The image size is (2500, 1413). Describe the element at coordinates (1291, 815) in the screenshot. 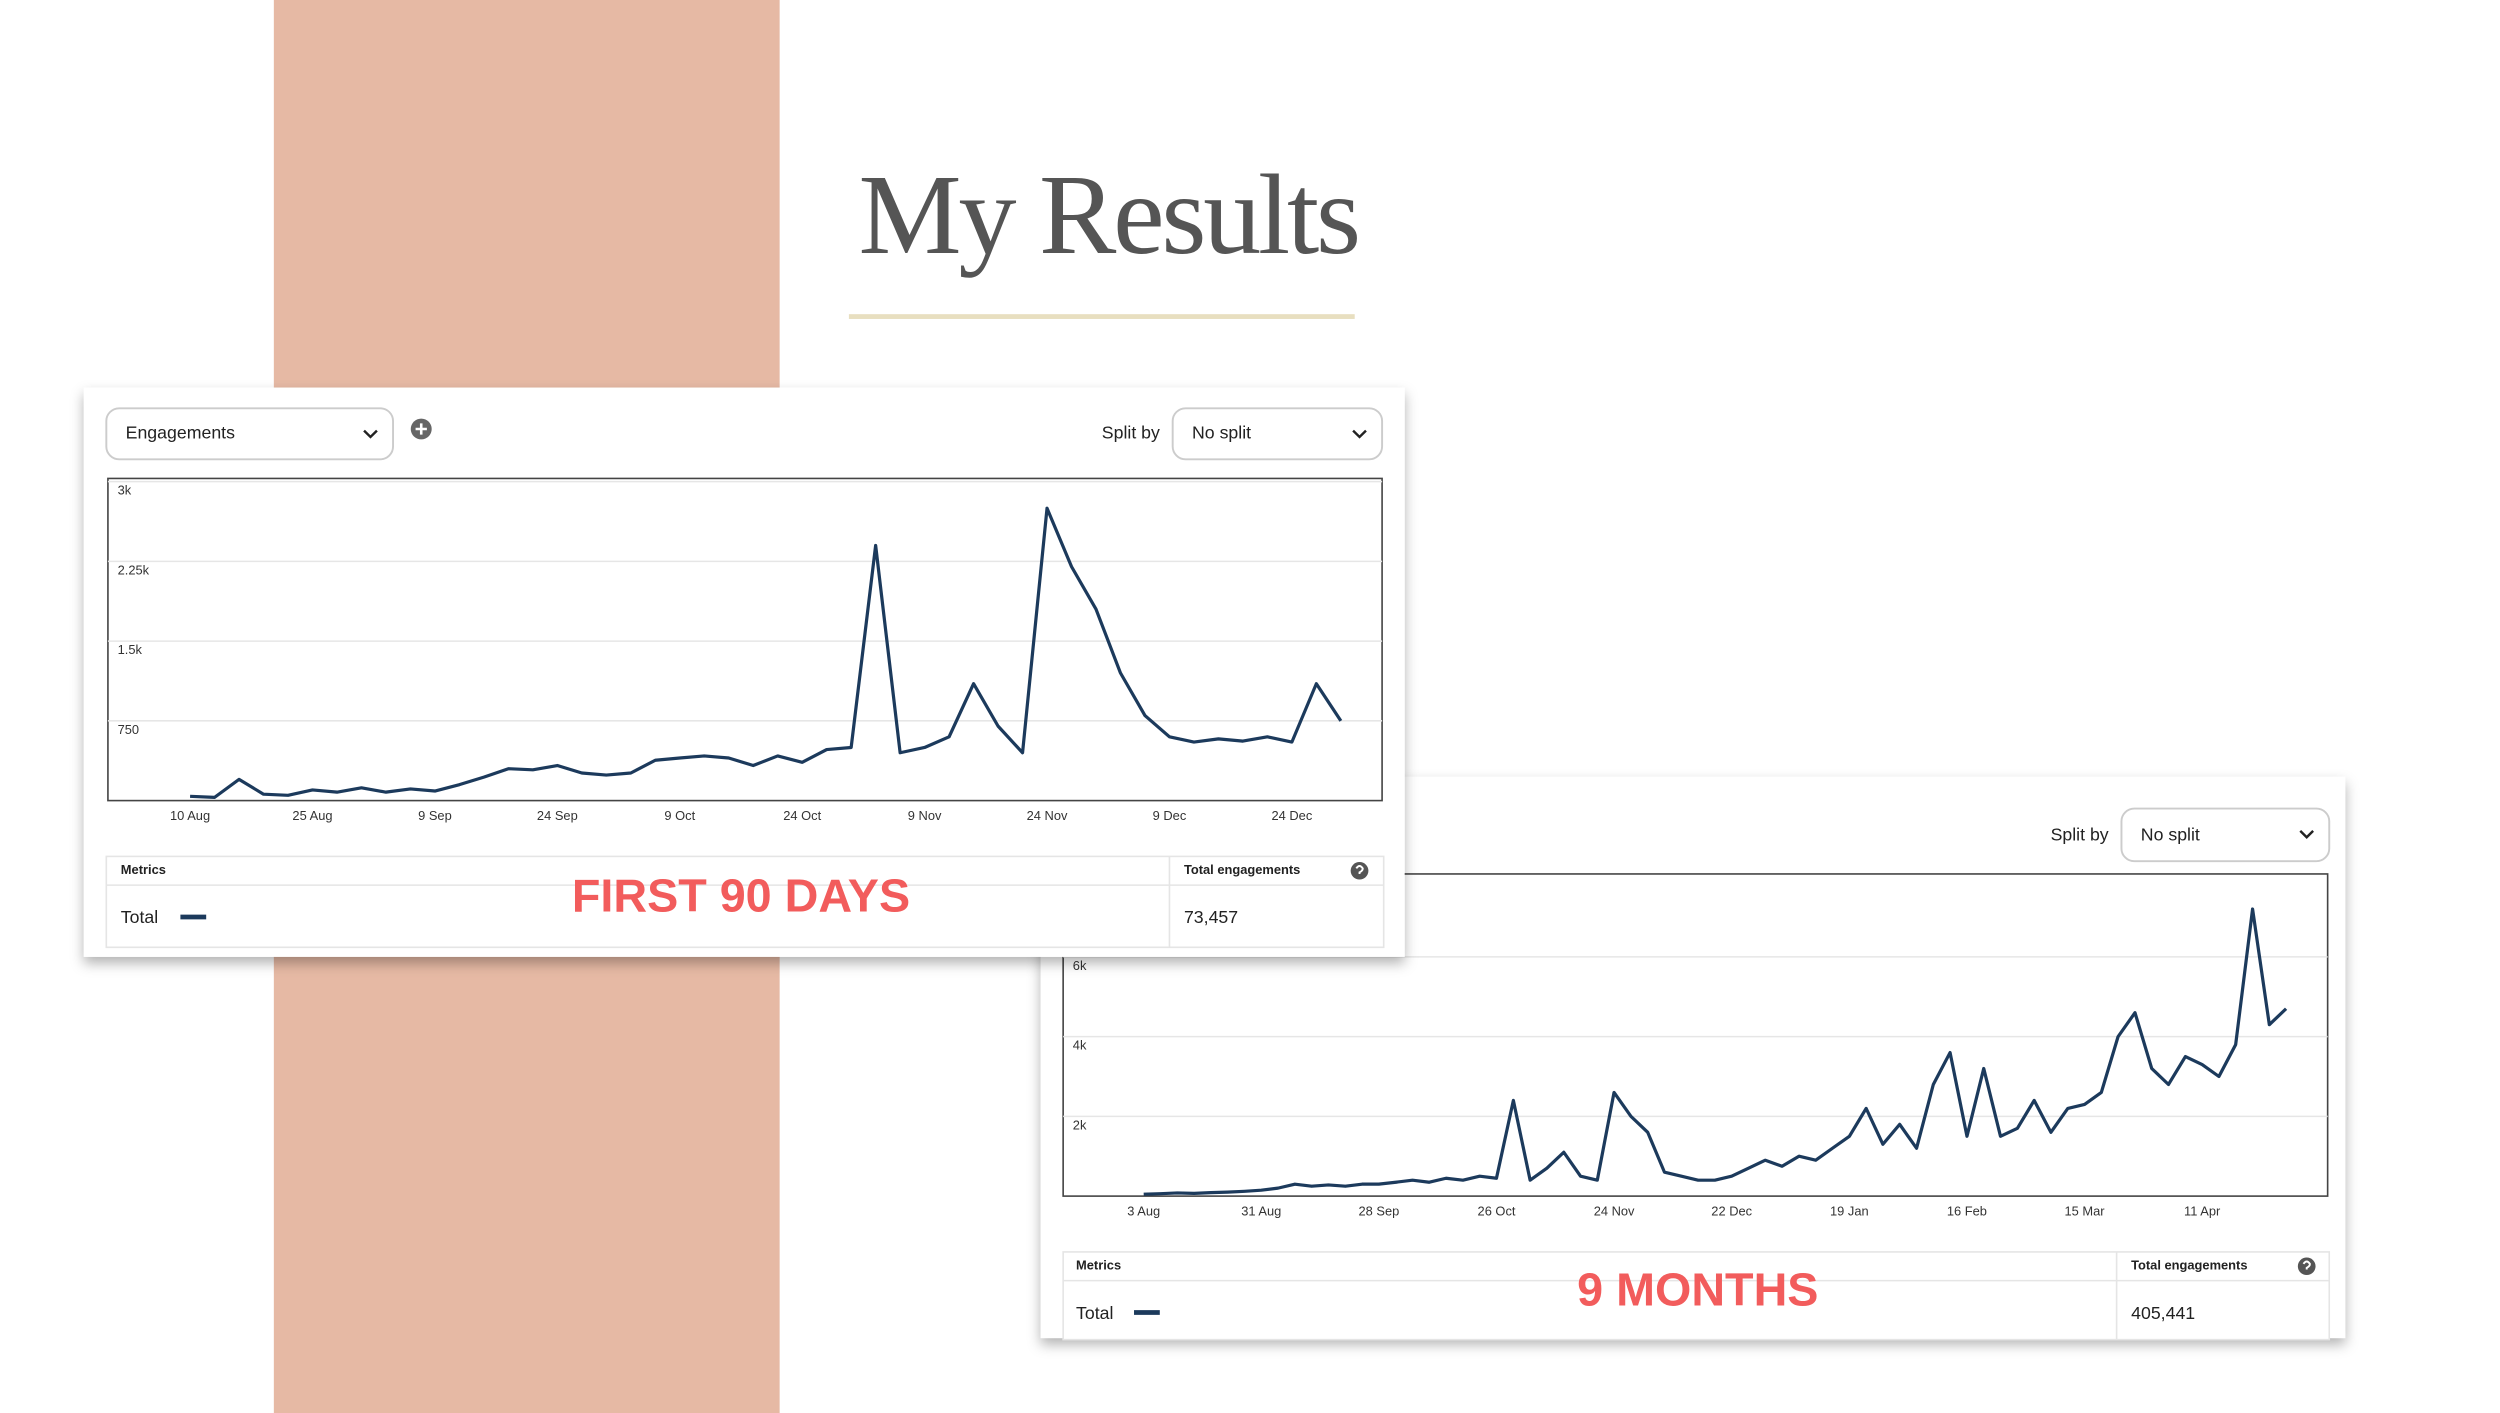

I see `x-tick-label: 24 Dec` at that location.